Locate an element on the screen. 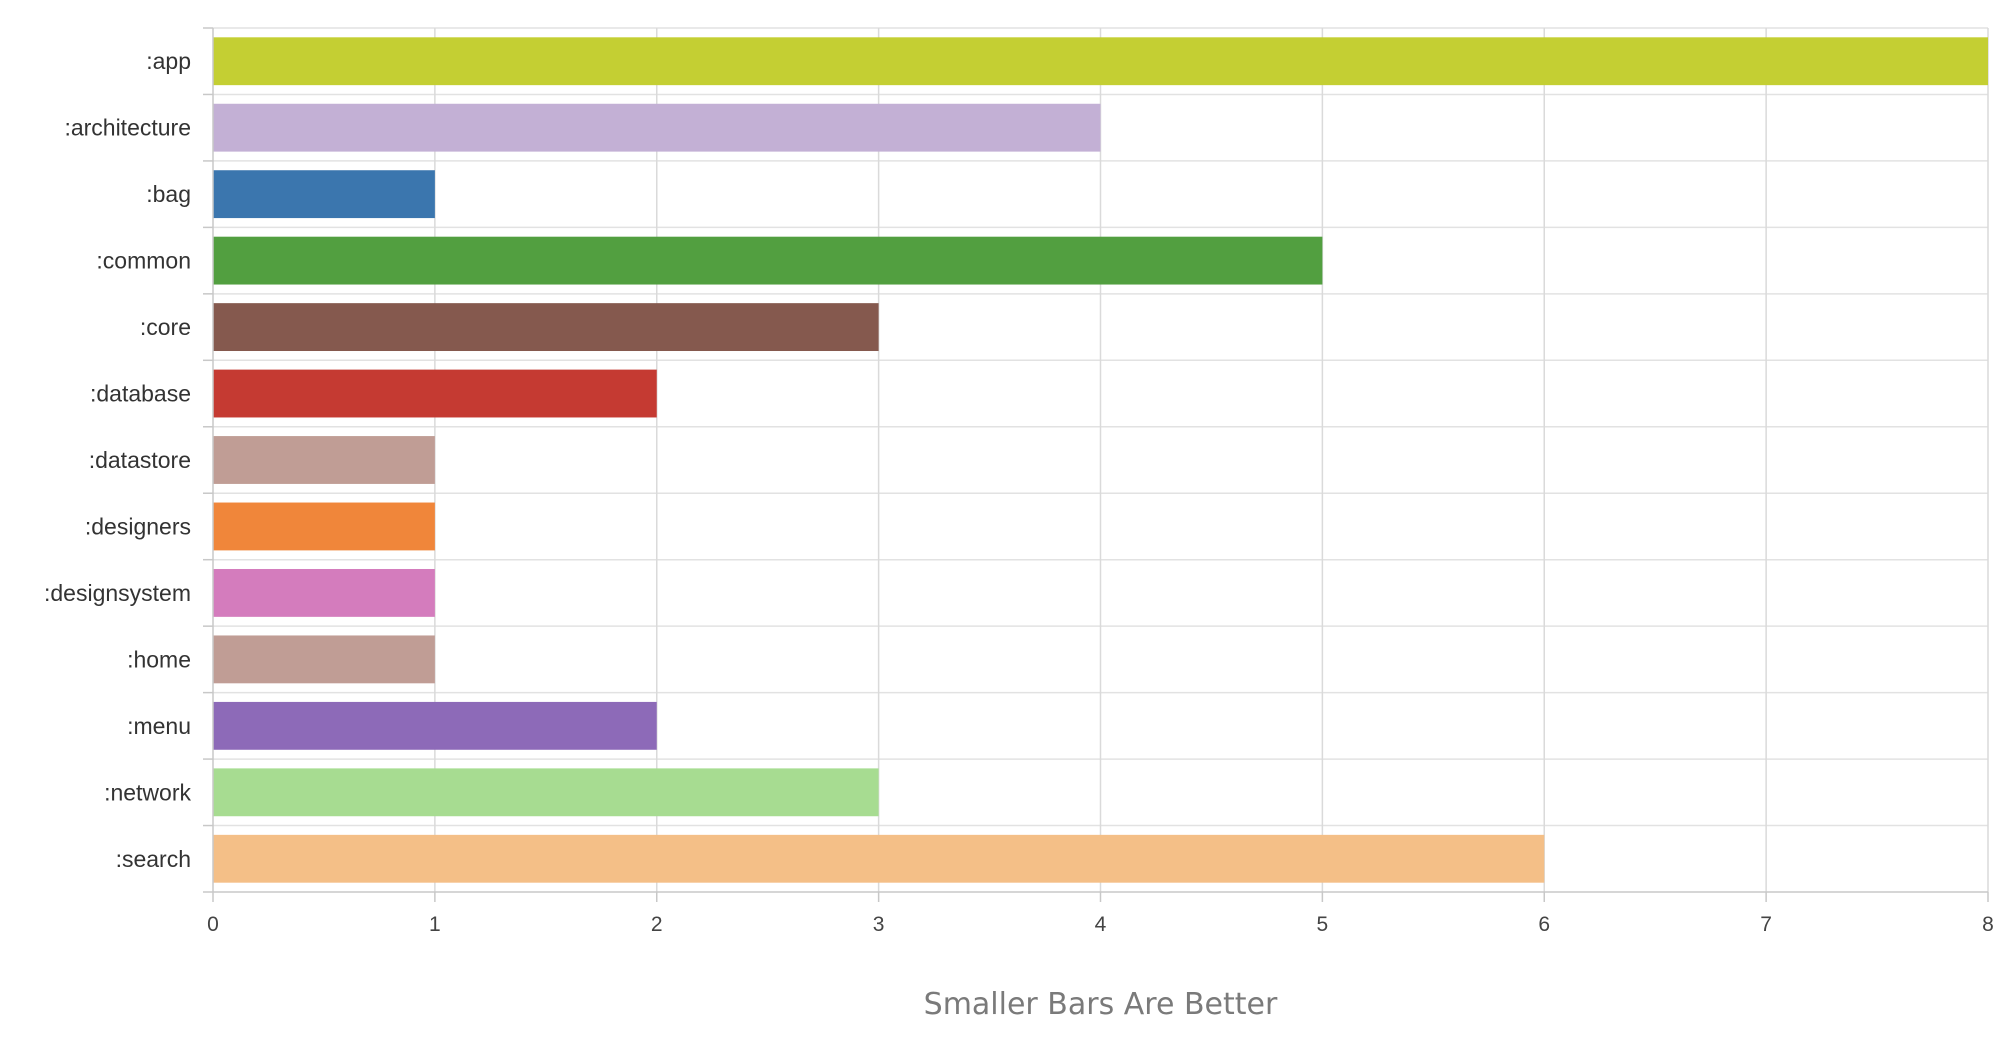 The width and height of the screenshot is (2000, 1042). x-tick-label: 5 is located at coordinates (1323, 924).